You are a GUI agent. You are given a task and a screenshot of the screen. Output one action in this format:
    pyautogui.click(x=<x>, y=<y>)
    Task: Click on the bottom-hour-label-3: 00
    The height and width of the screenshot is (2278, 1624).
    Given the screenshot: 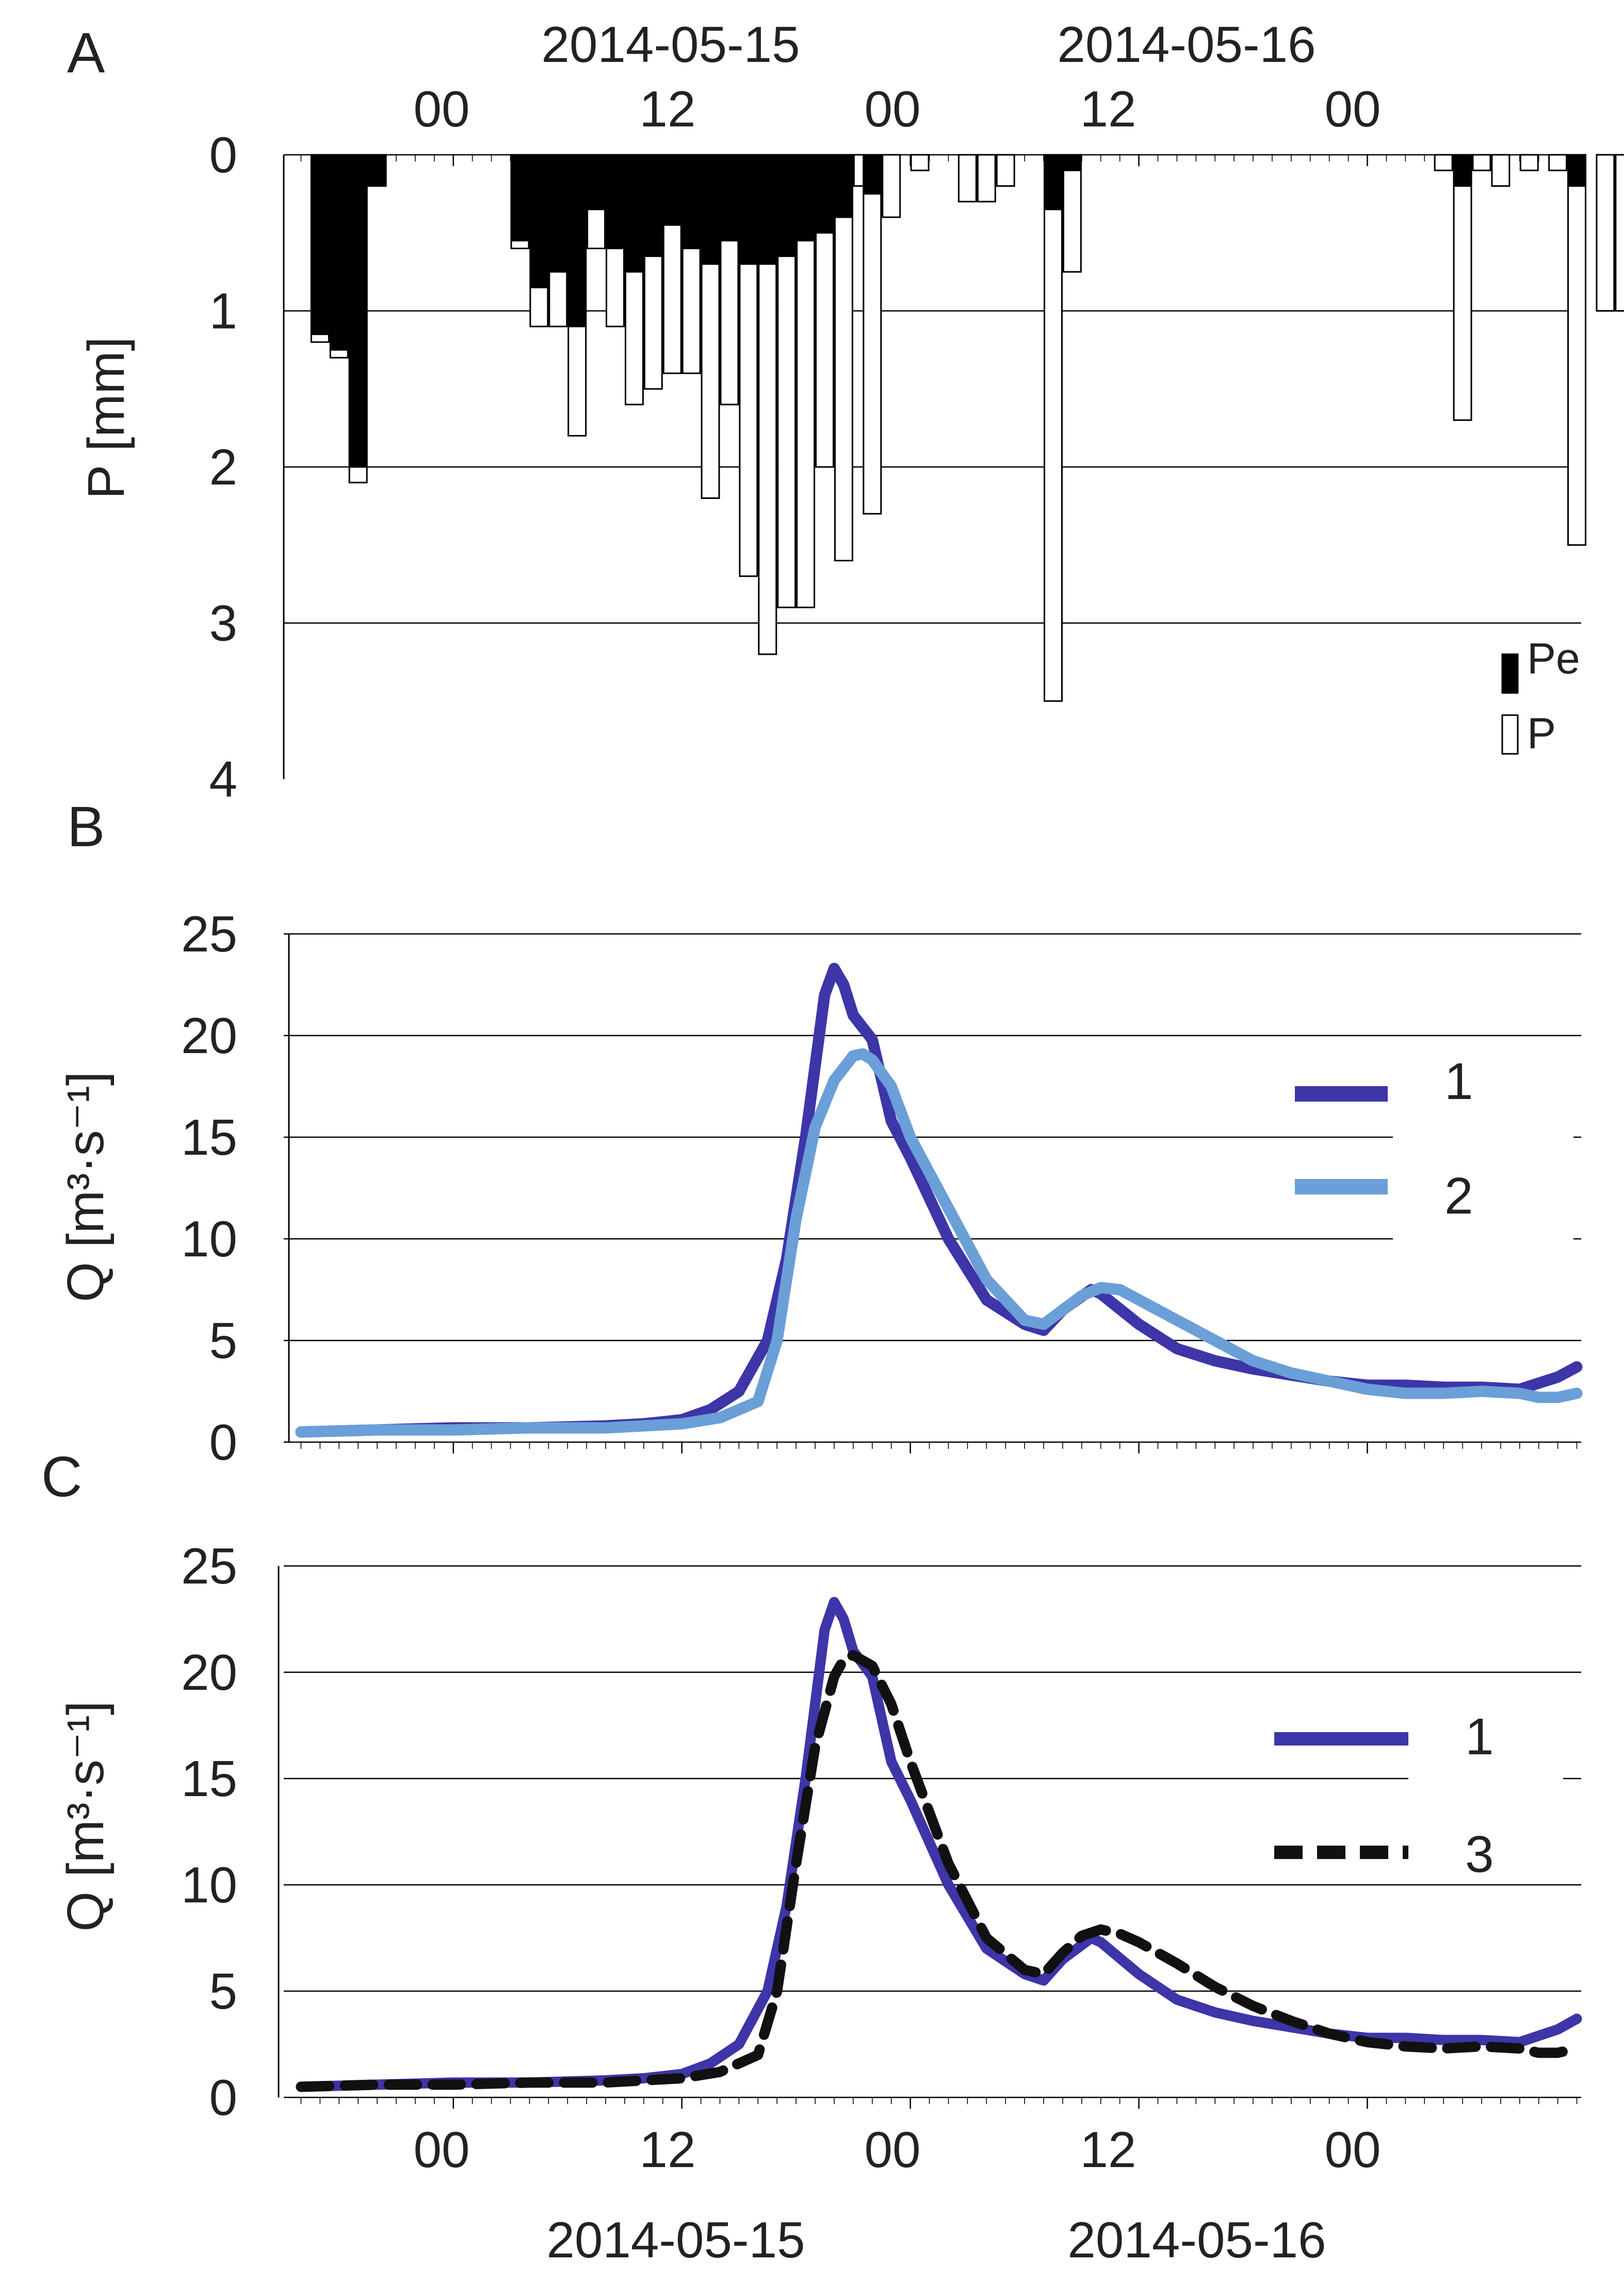 What is the action you would take?
    pyautogui.click(x=892, y=2149)
    